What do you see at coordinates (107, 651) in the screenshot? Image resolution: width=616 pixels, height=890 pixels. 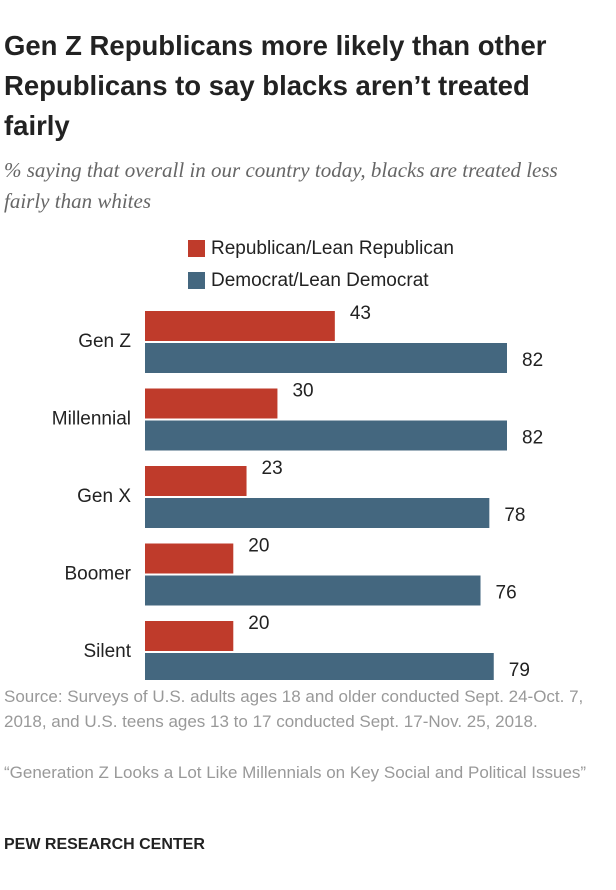 I see `category-label: Silent` at bounding box center [107, 651].